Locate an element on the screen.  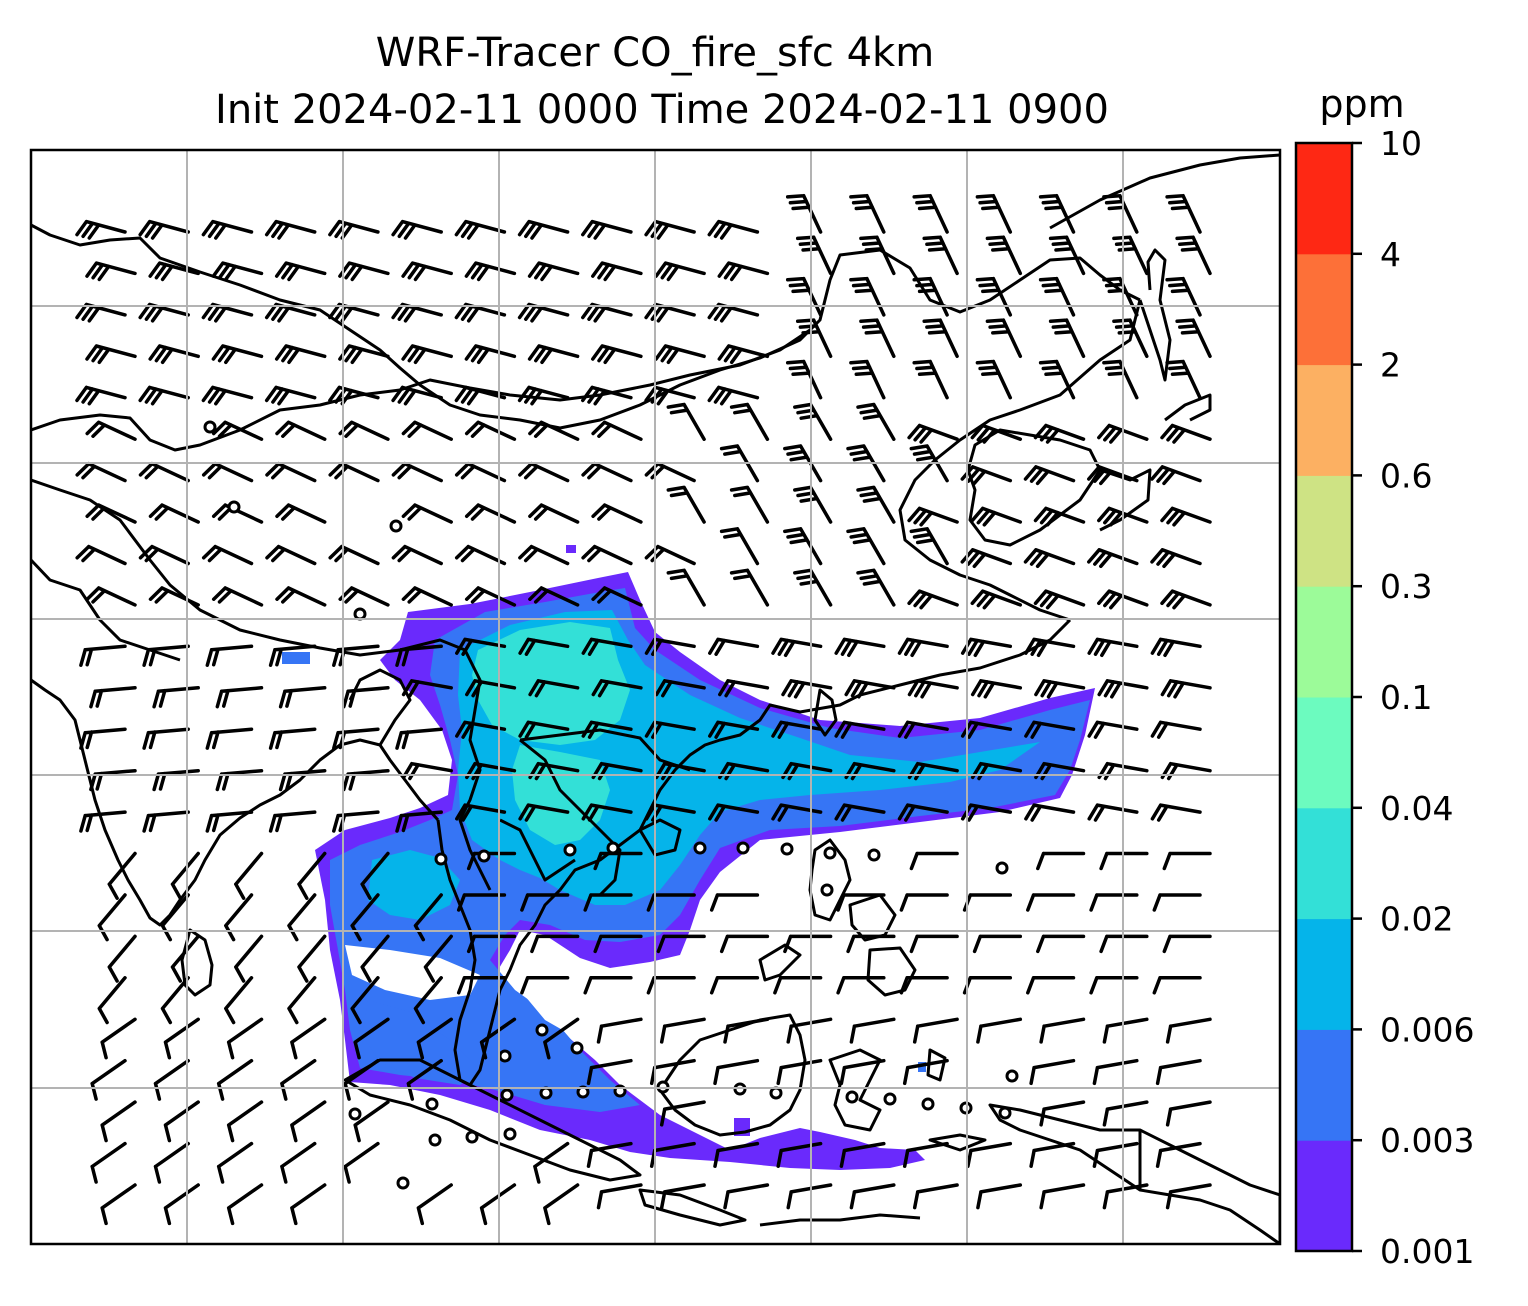
colorbar-swatches is located at coordinates (1324, 697).